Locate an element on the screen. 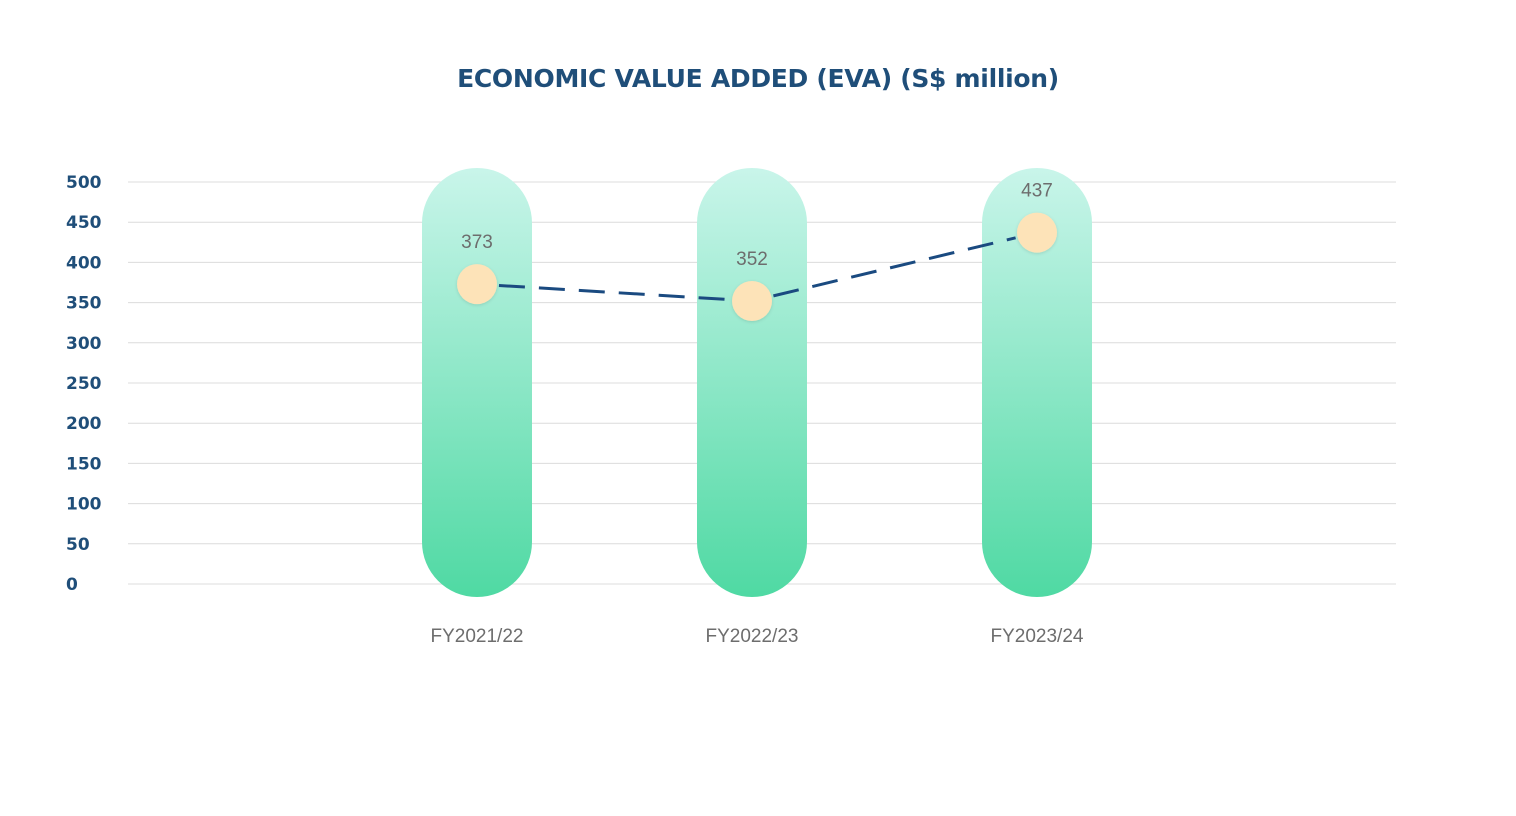 The width and height of the screenshot is (1516, 816). y-tick-label: 0 is located at coordinates (72, 585).